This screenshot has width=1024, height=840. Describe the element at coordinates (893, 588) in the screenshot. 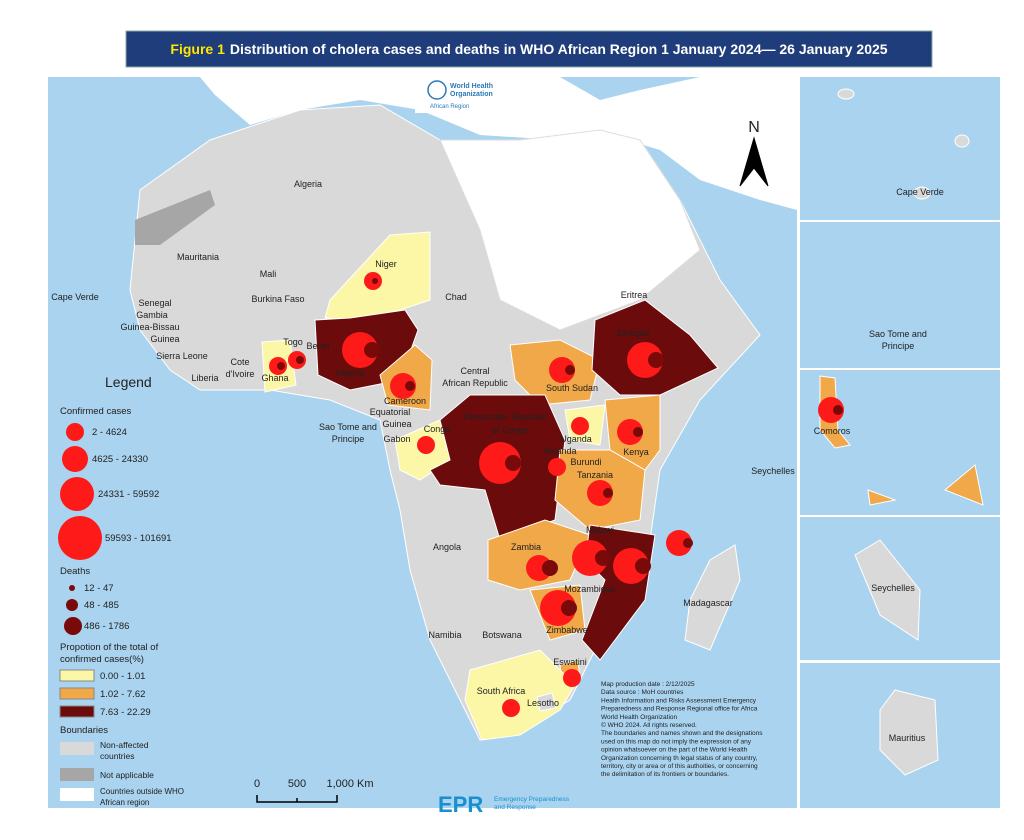

I see `inset-label: Seychelles` at that location.